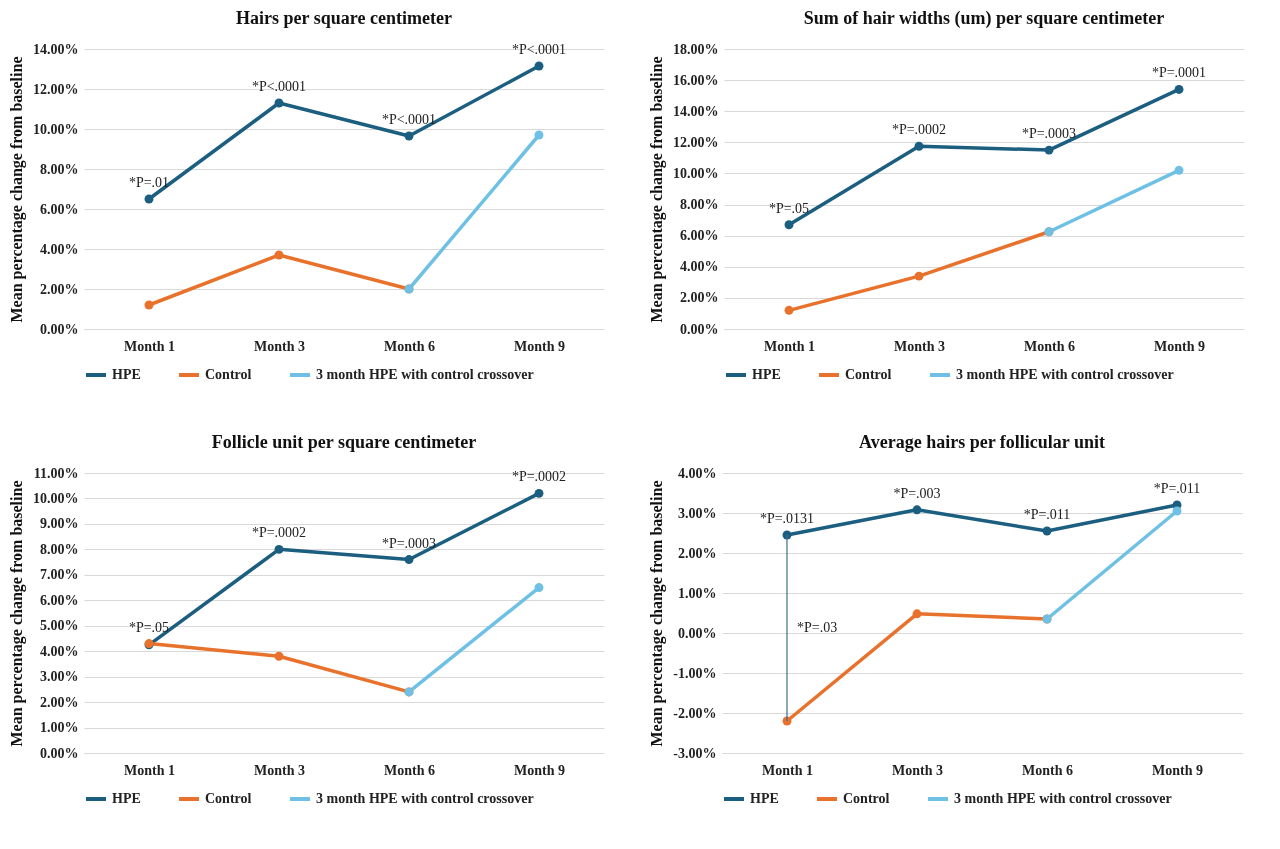 The image size is (1280, 849). I want to click on y-tick-label: -1.00%, so click(695, 673).